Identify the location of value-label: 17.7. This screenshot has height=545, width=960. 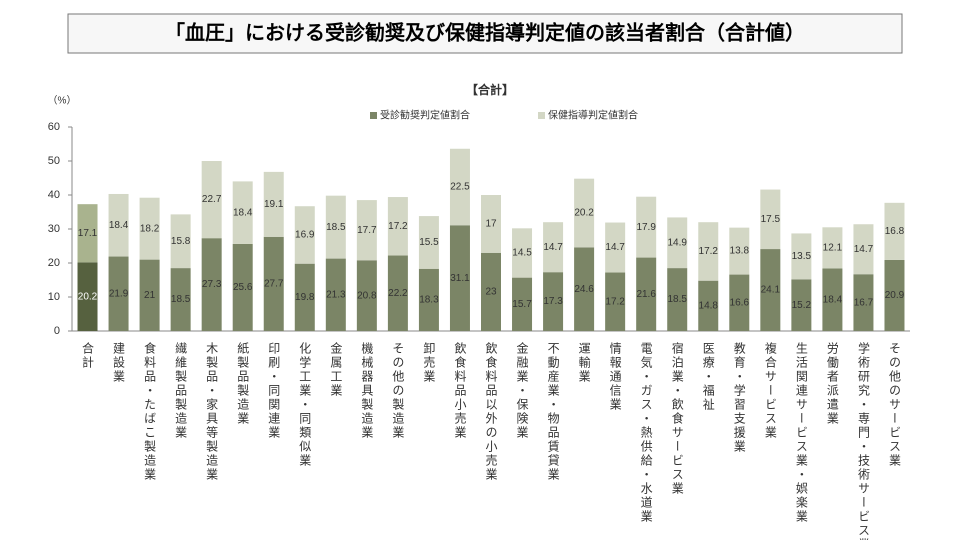
(367, 230).